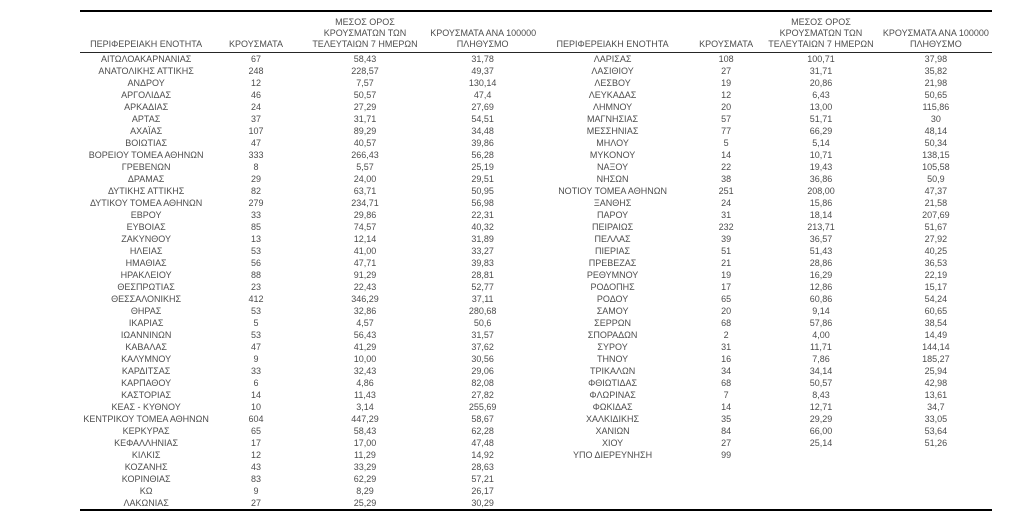 This screenshot has height=525, width=1024. What do you see at coordinates (612, 191) in the screenshot?
I see `region-cell: ΝΟΤΙΟΥ ΤΟΜΕΑ ΑΘΗΝΩΝ` at bounding box center [612, 191].